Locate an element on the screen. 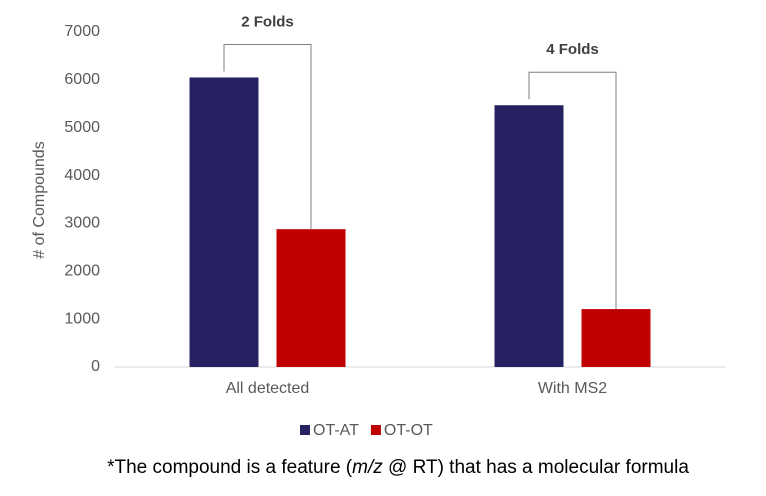 The height and width of the screenshot is (496, 766). legend-label: OT-AT is located at coordinates (336, 430).